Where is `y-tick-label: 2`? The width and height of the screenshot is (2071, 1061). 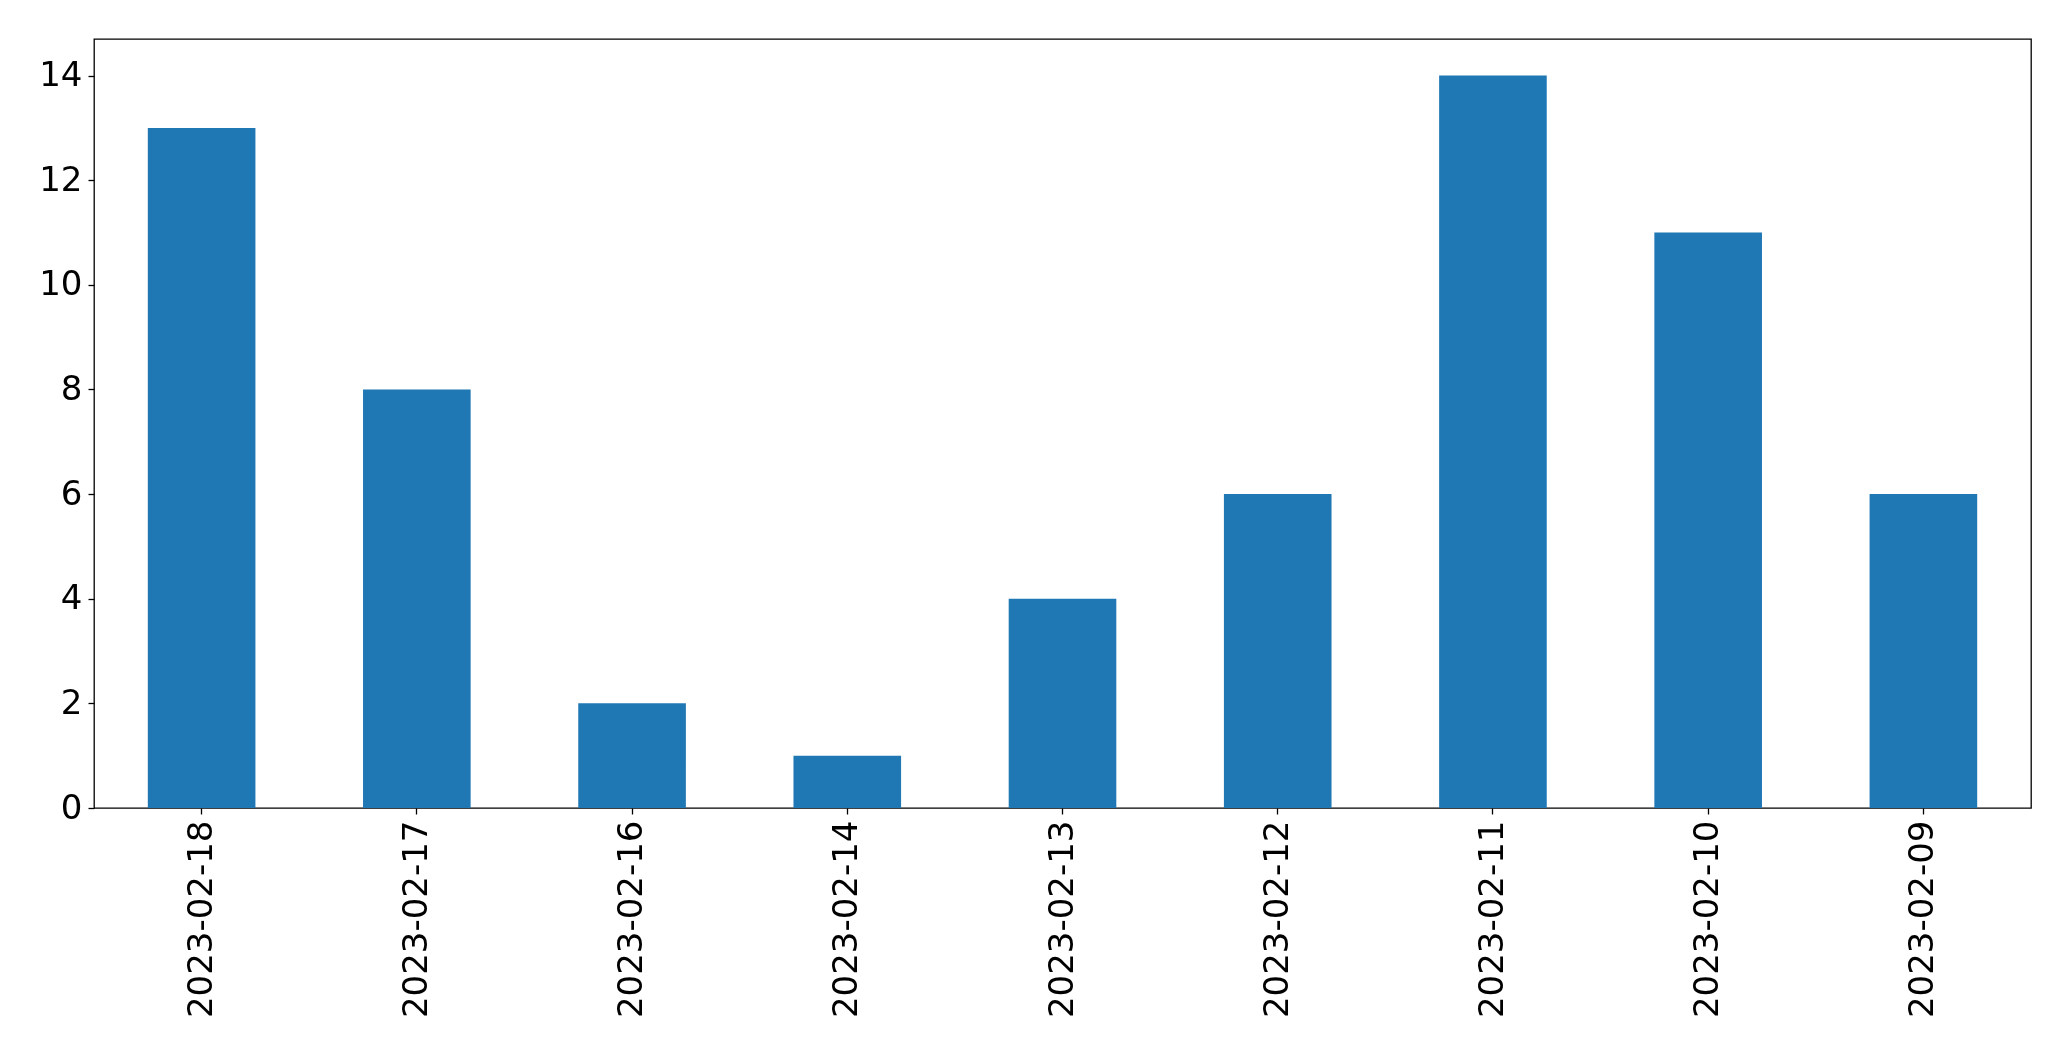
y-tick-label: 2 is located at coordinates (71, 701).